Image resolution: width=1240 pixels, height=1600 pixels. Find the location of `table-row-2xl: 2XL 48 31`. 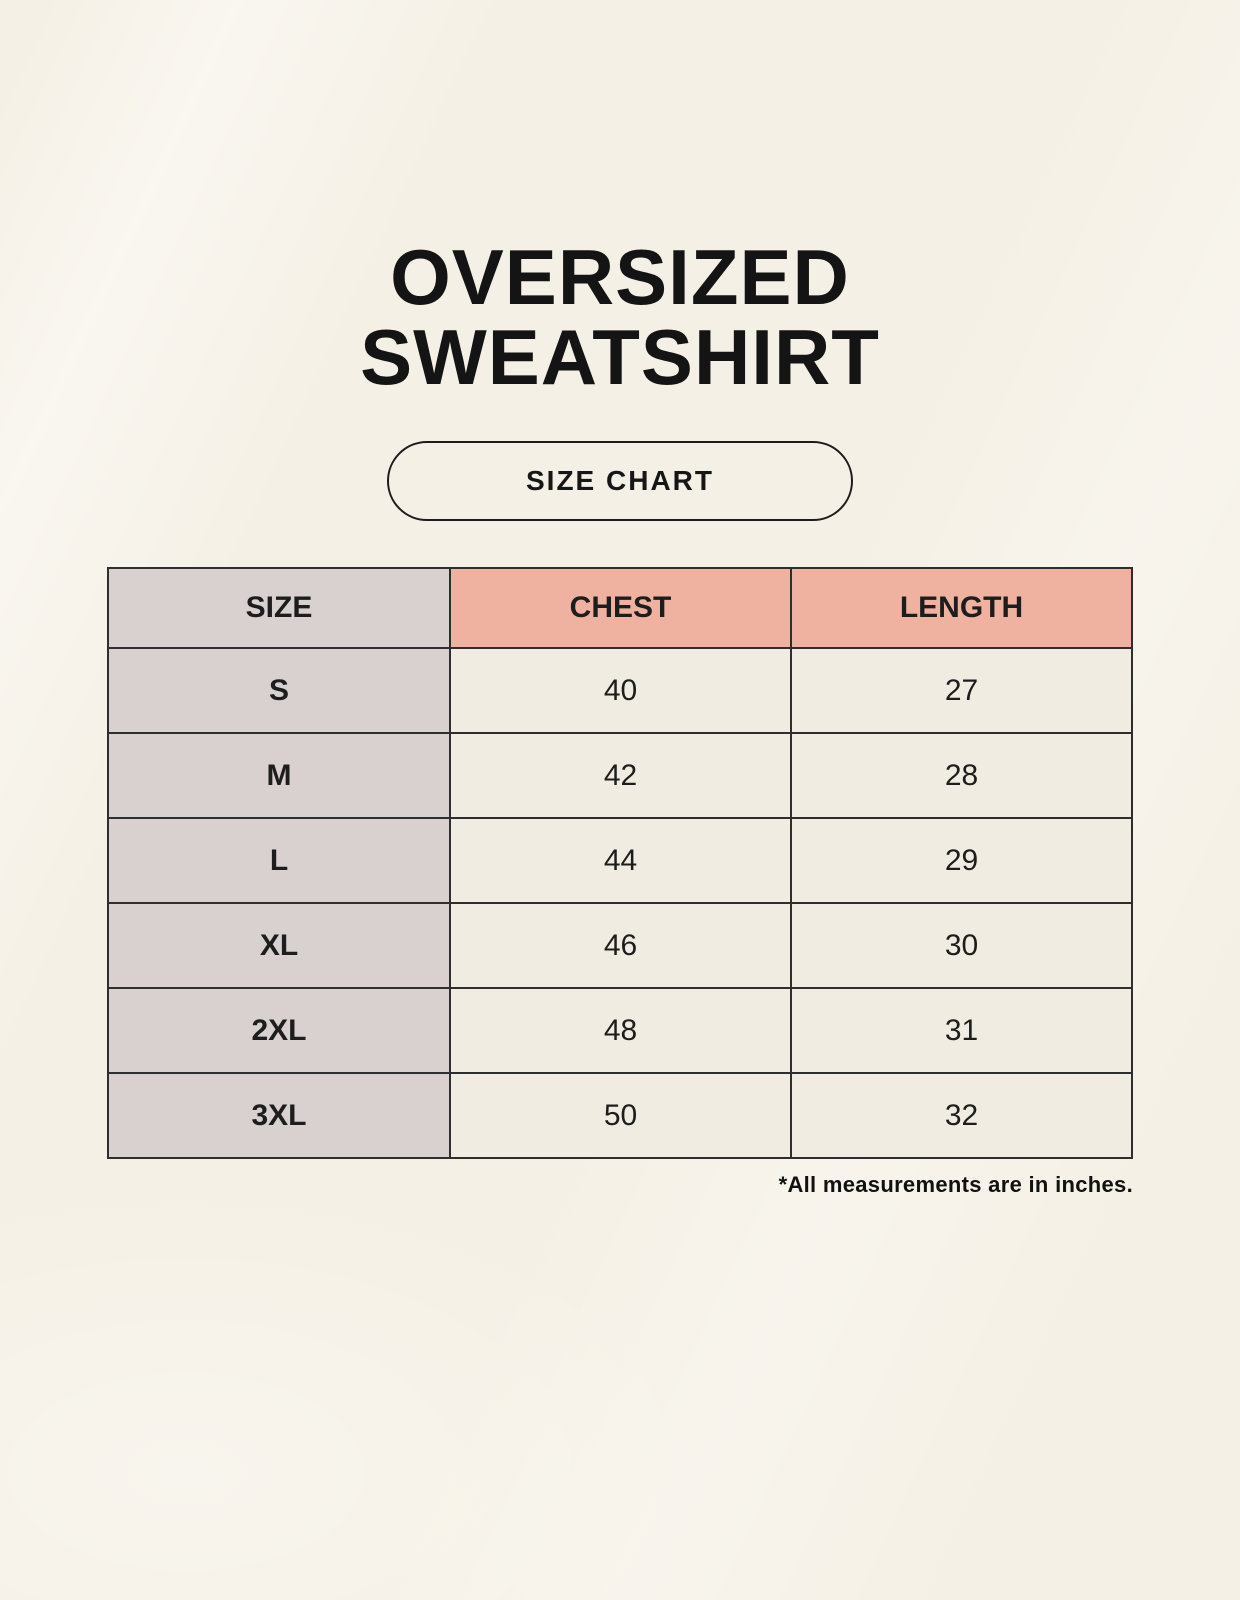

table-row-2xl: 2XL 48 31 is located at coordinates (620, 1031).